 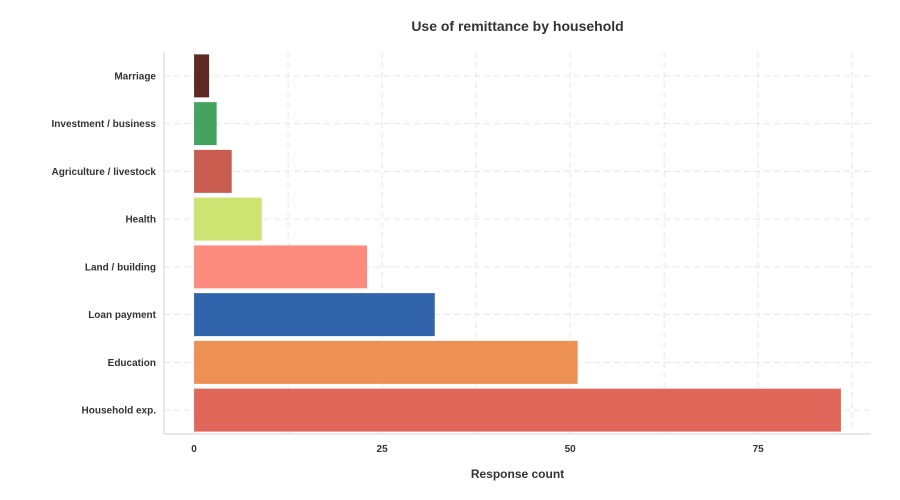 What do you see at coordinates (135, 76) in the screenshot?
I see `y-tick-label: Marriage` at bounding box center [135, 76].